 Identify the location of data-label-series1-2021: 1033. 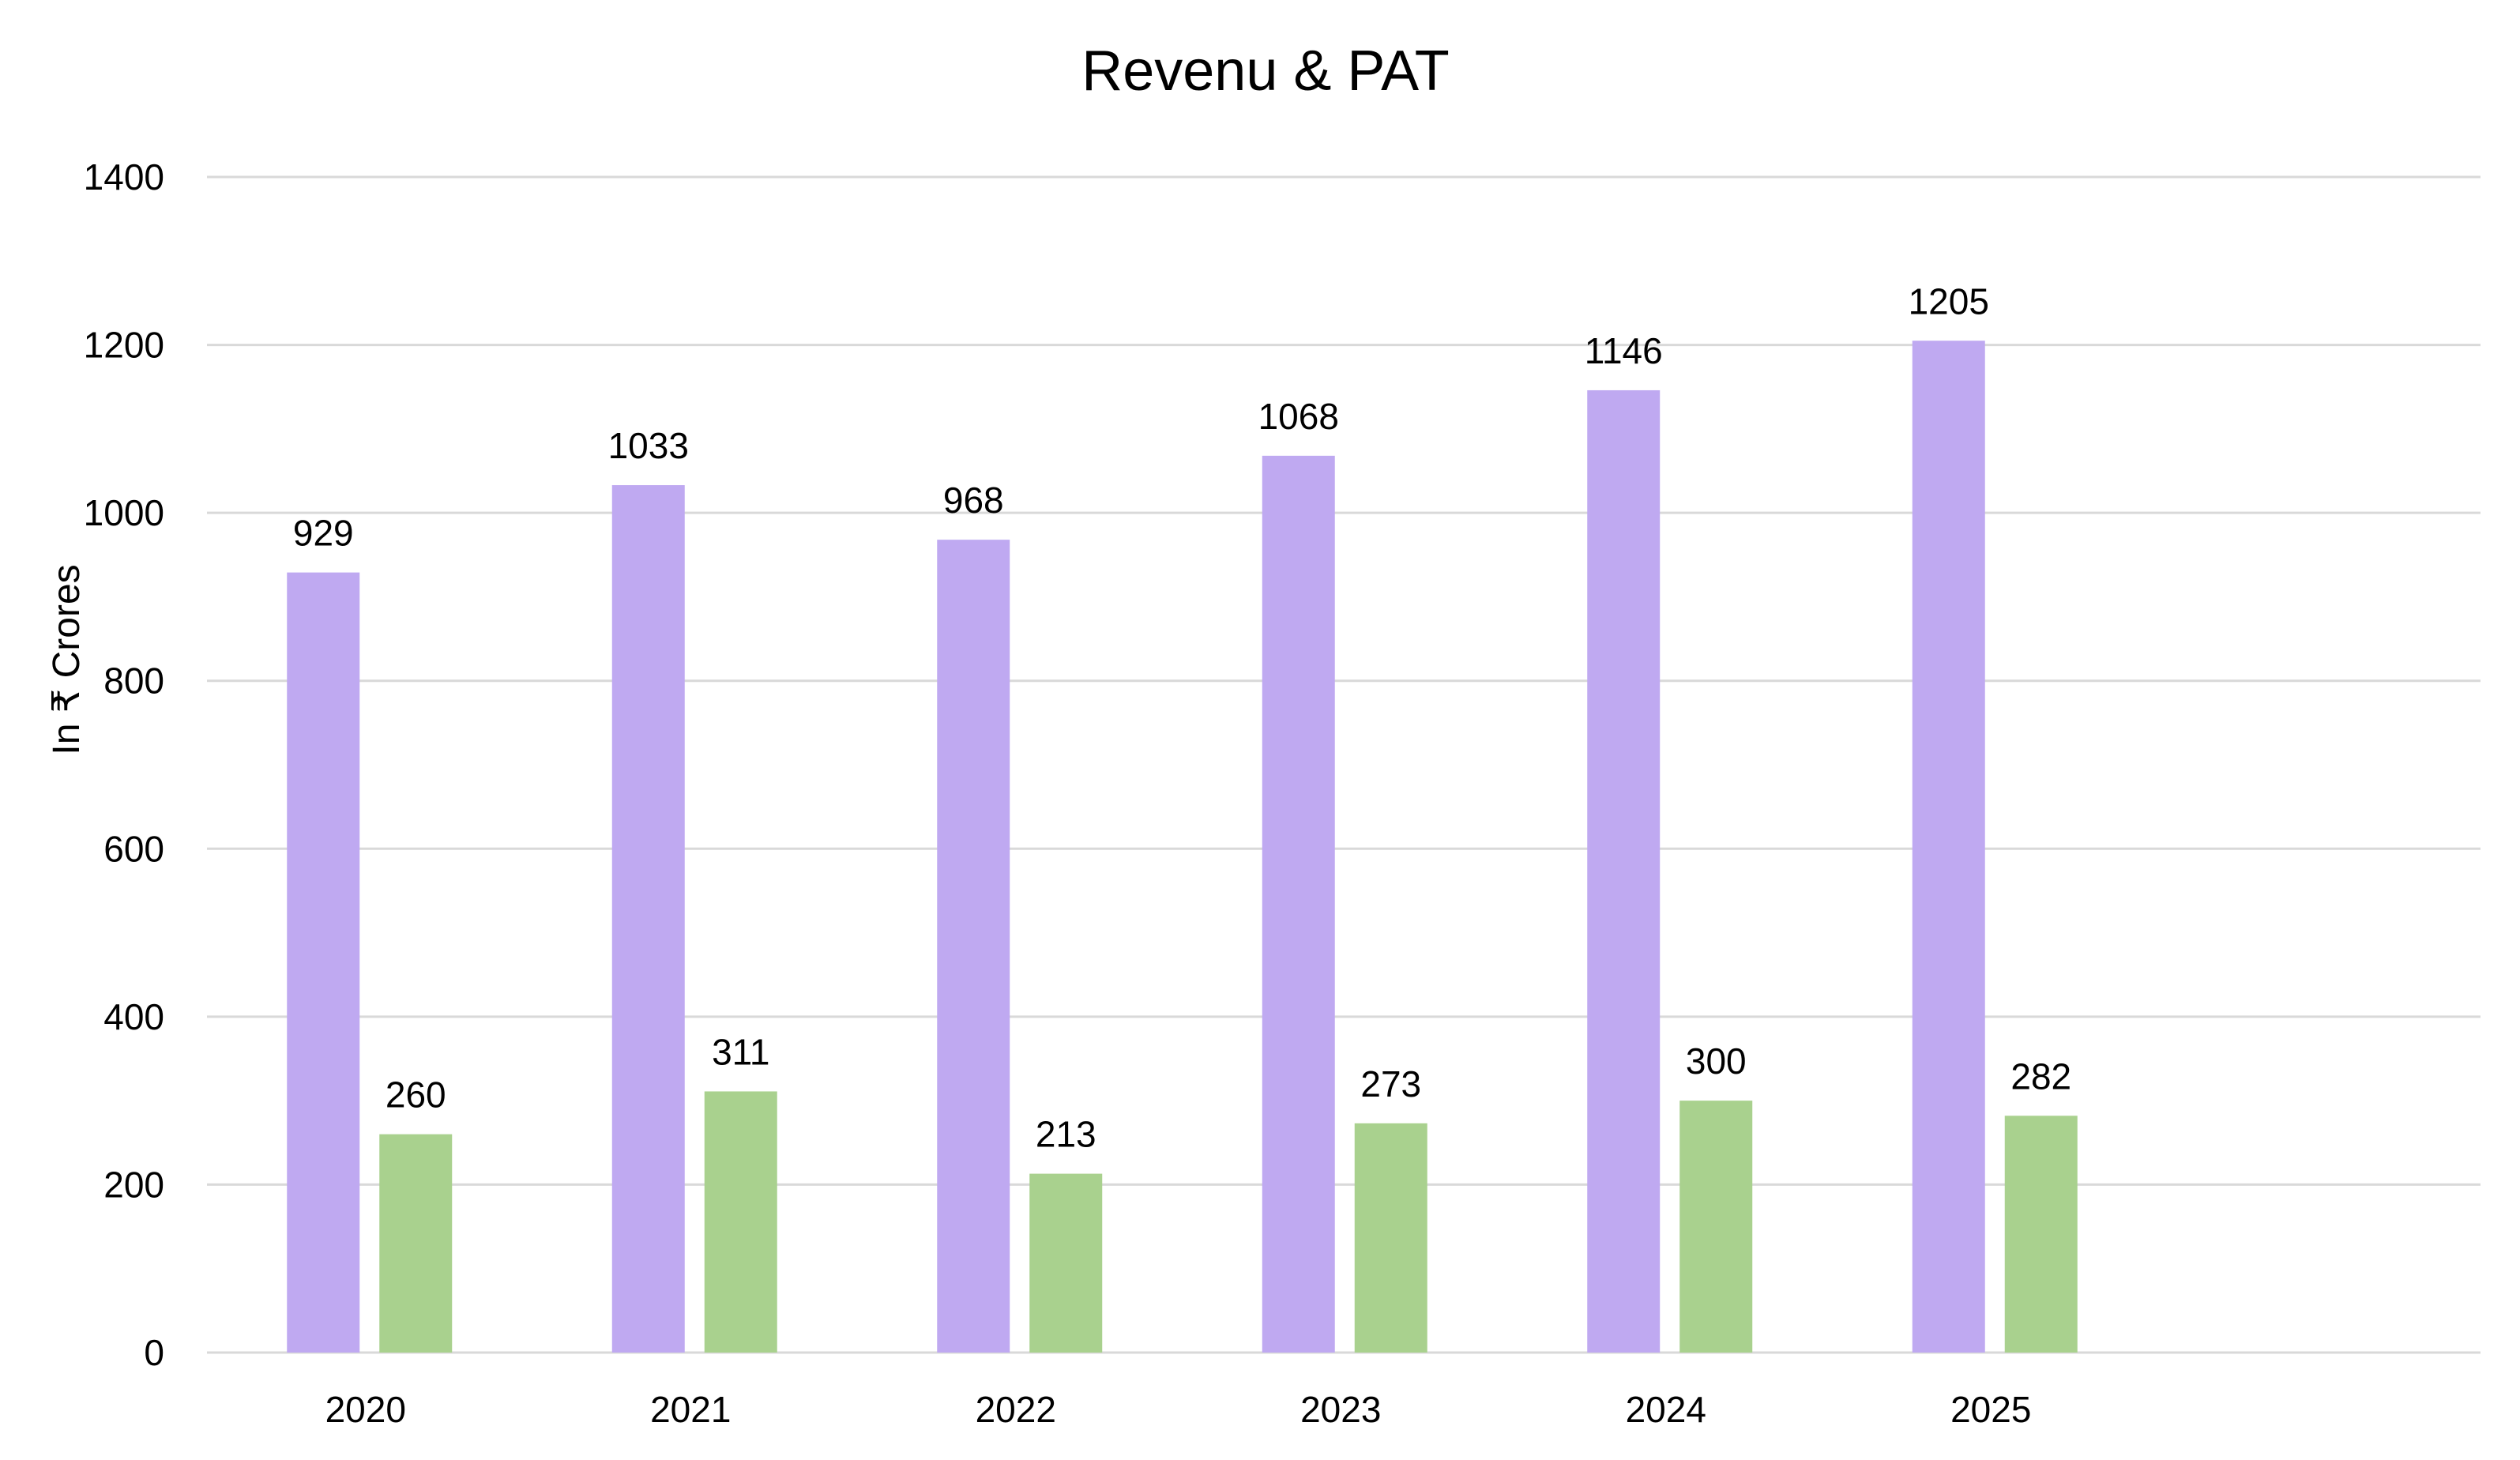
(648, 445).